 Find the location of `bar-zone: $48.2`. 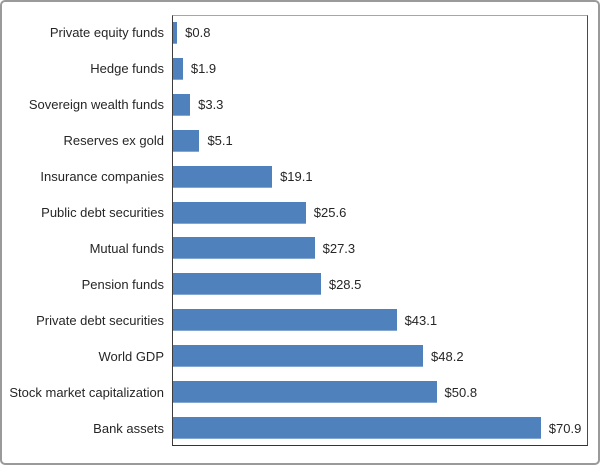

bar-zone: $48.2 is located at coordinates (380, 356).